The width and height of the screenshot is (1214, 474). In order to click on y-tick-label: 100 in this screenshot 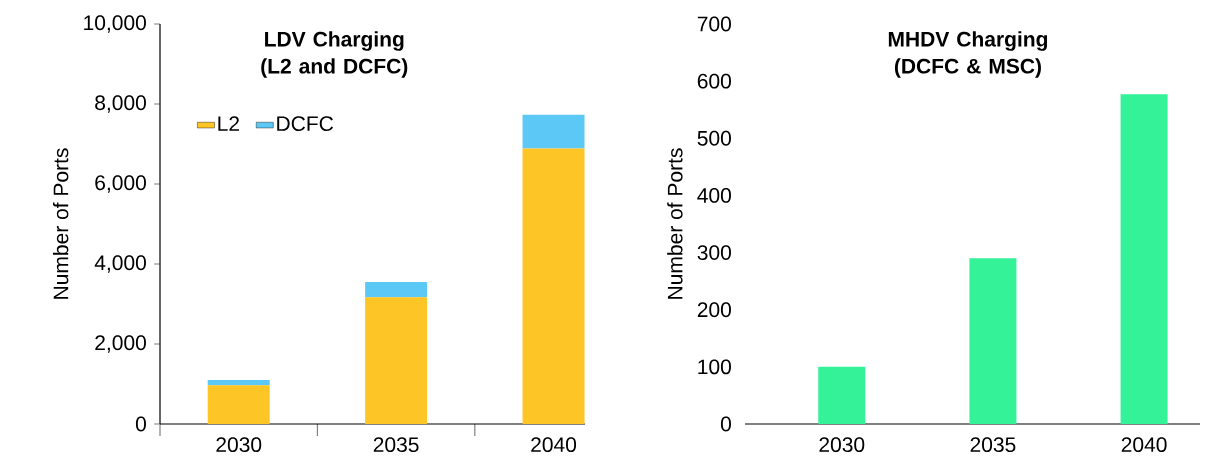, I will do `click(714, 367)`.